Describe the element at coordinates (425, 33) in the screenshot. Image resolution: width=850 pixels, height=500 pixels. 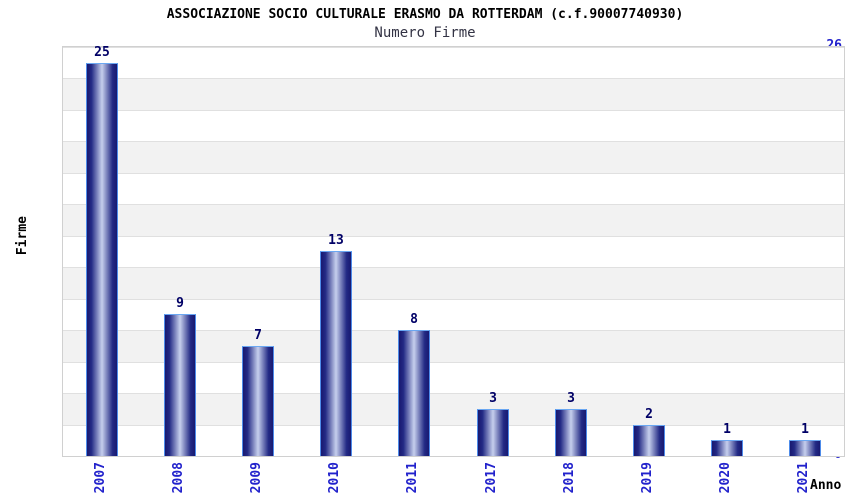
I see `chart-subtitle: Numero Firme` at that location.